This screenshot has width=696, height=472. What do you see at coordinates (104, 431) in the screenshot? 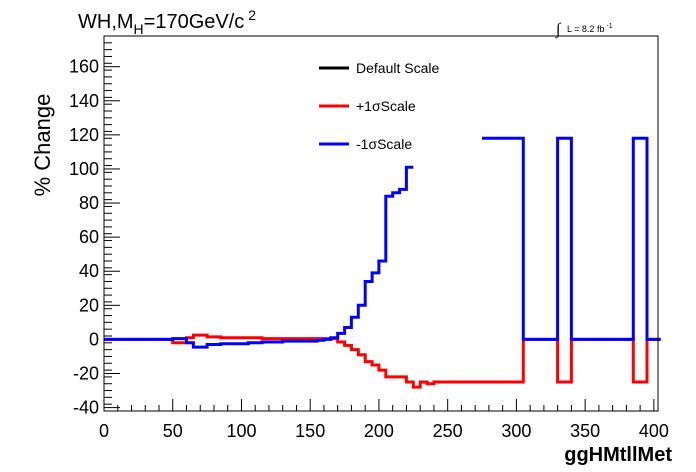
I see `x-tick-label: 0` at bounding box center [104, 431].